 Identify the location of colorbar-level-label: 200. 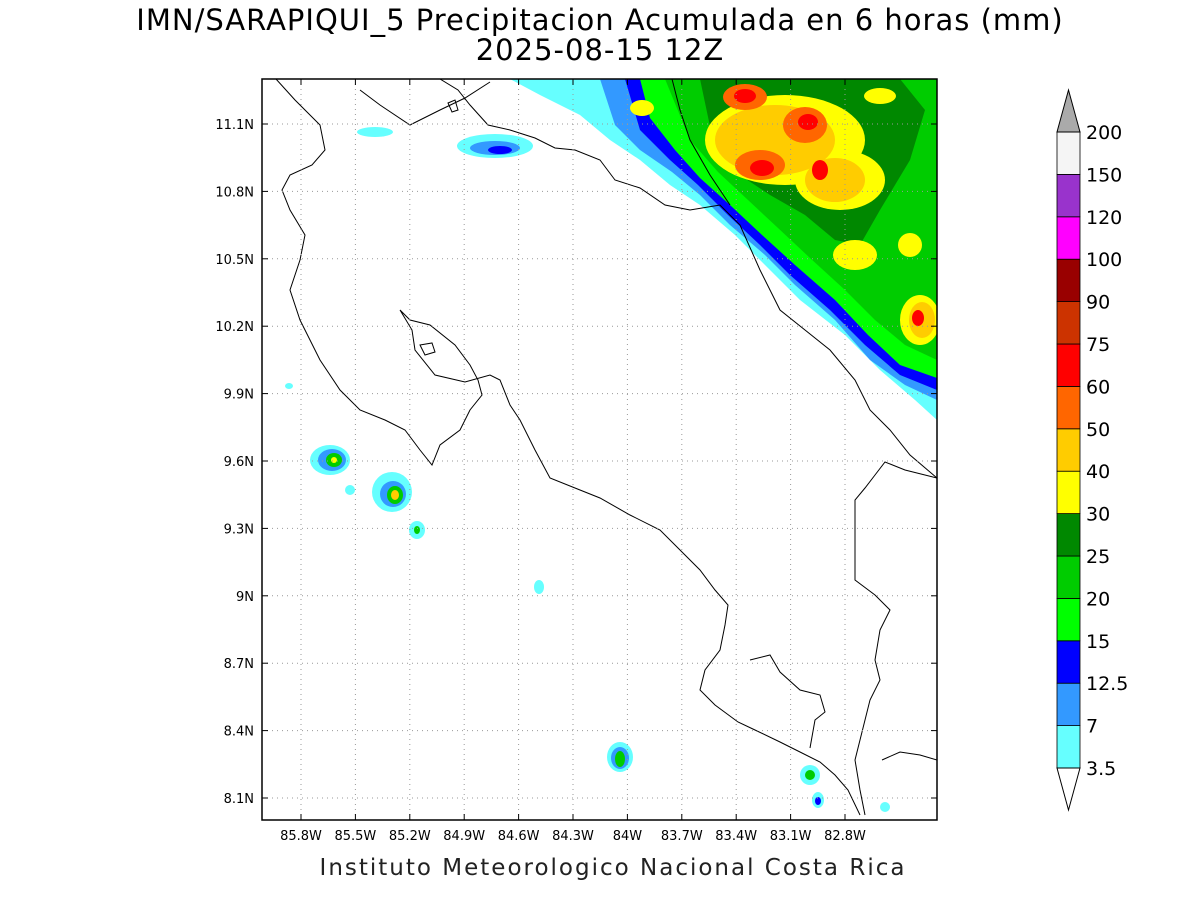
(1104, 133).